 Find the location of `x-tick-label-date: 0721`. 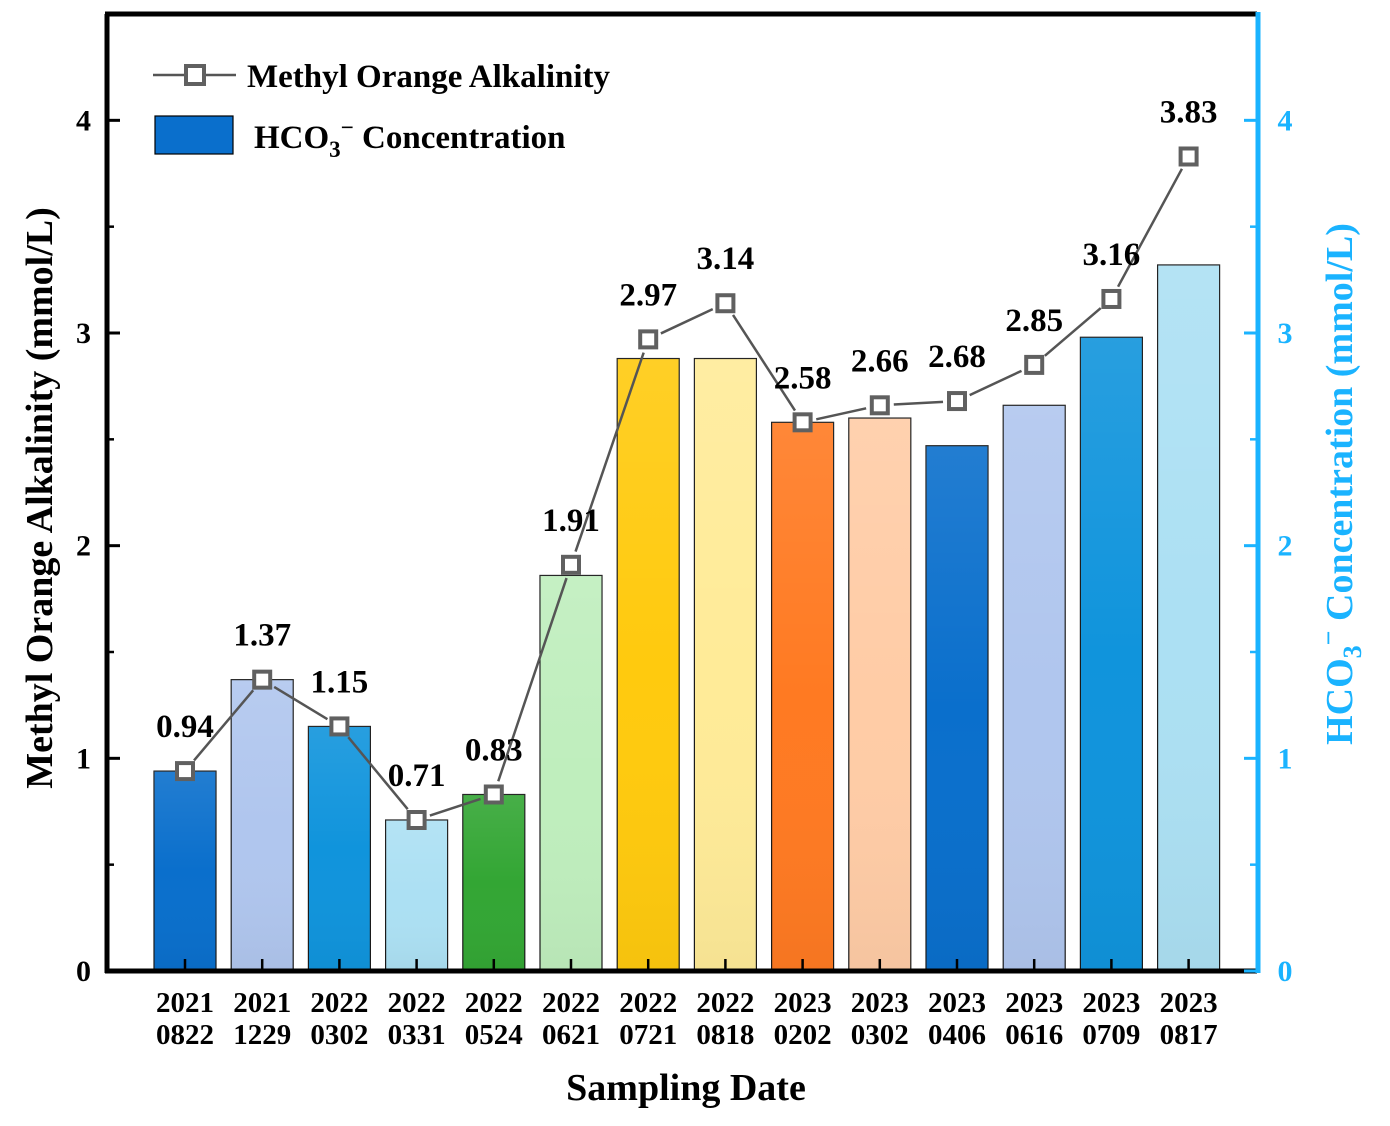

x-tick-label-date: 0721 is located at coordinates (648, 1035).